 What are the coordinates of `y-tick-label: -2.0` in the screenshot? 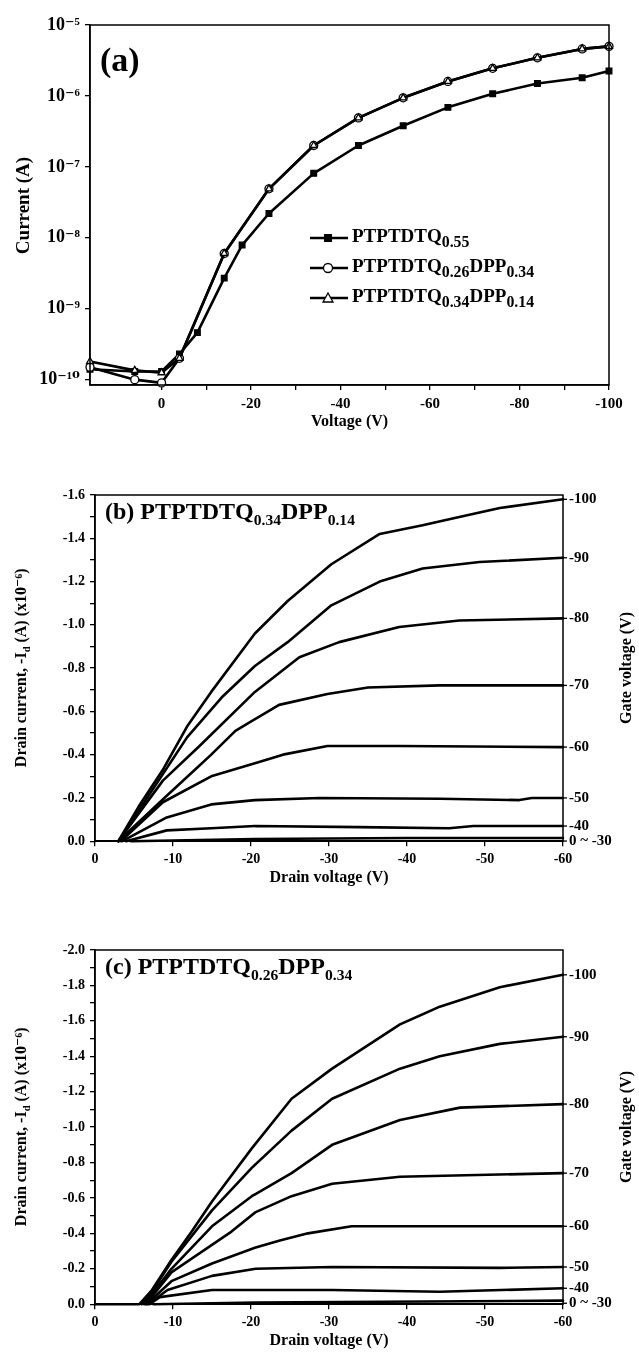 It's located at (73, 949).